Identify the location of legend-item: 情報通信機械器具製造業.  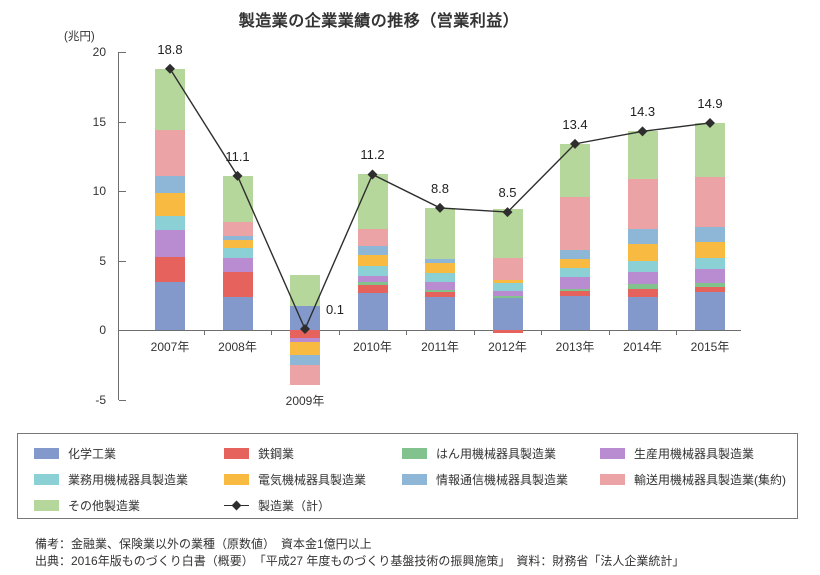
(501, 479).